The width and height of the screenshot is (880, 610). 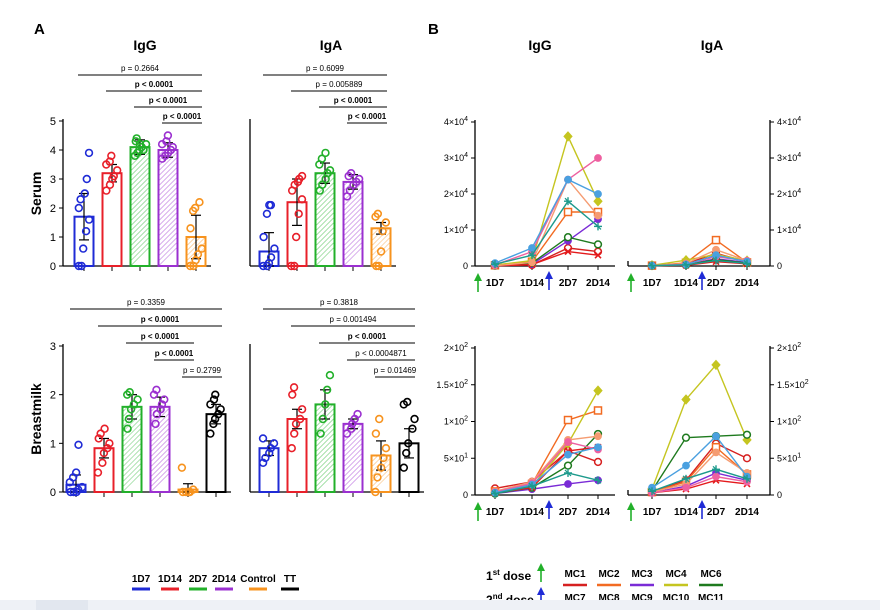 I want to click on series-line-MC8, so click(x=699, y=472).